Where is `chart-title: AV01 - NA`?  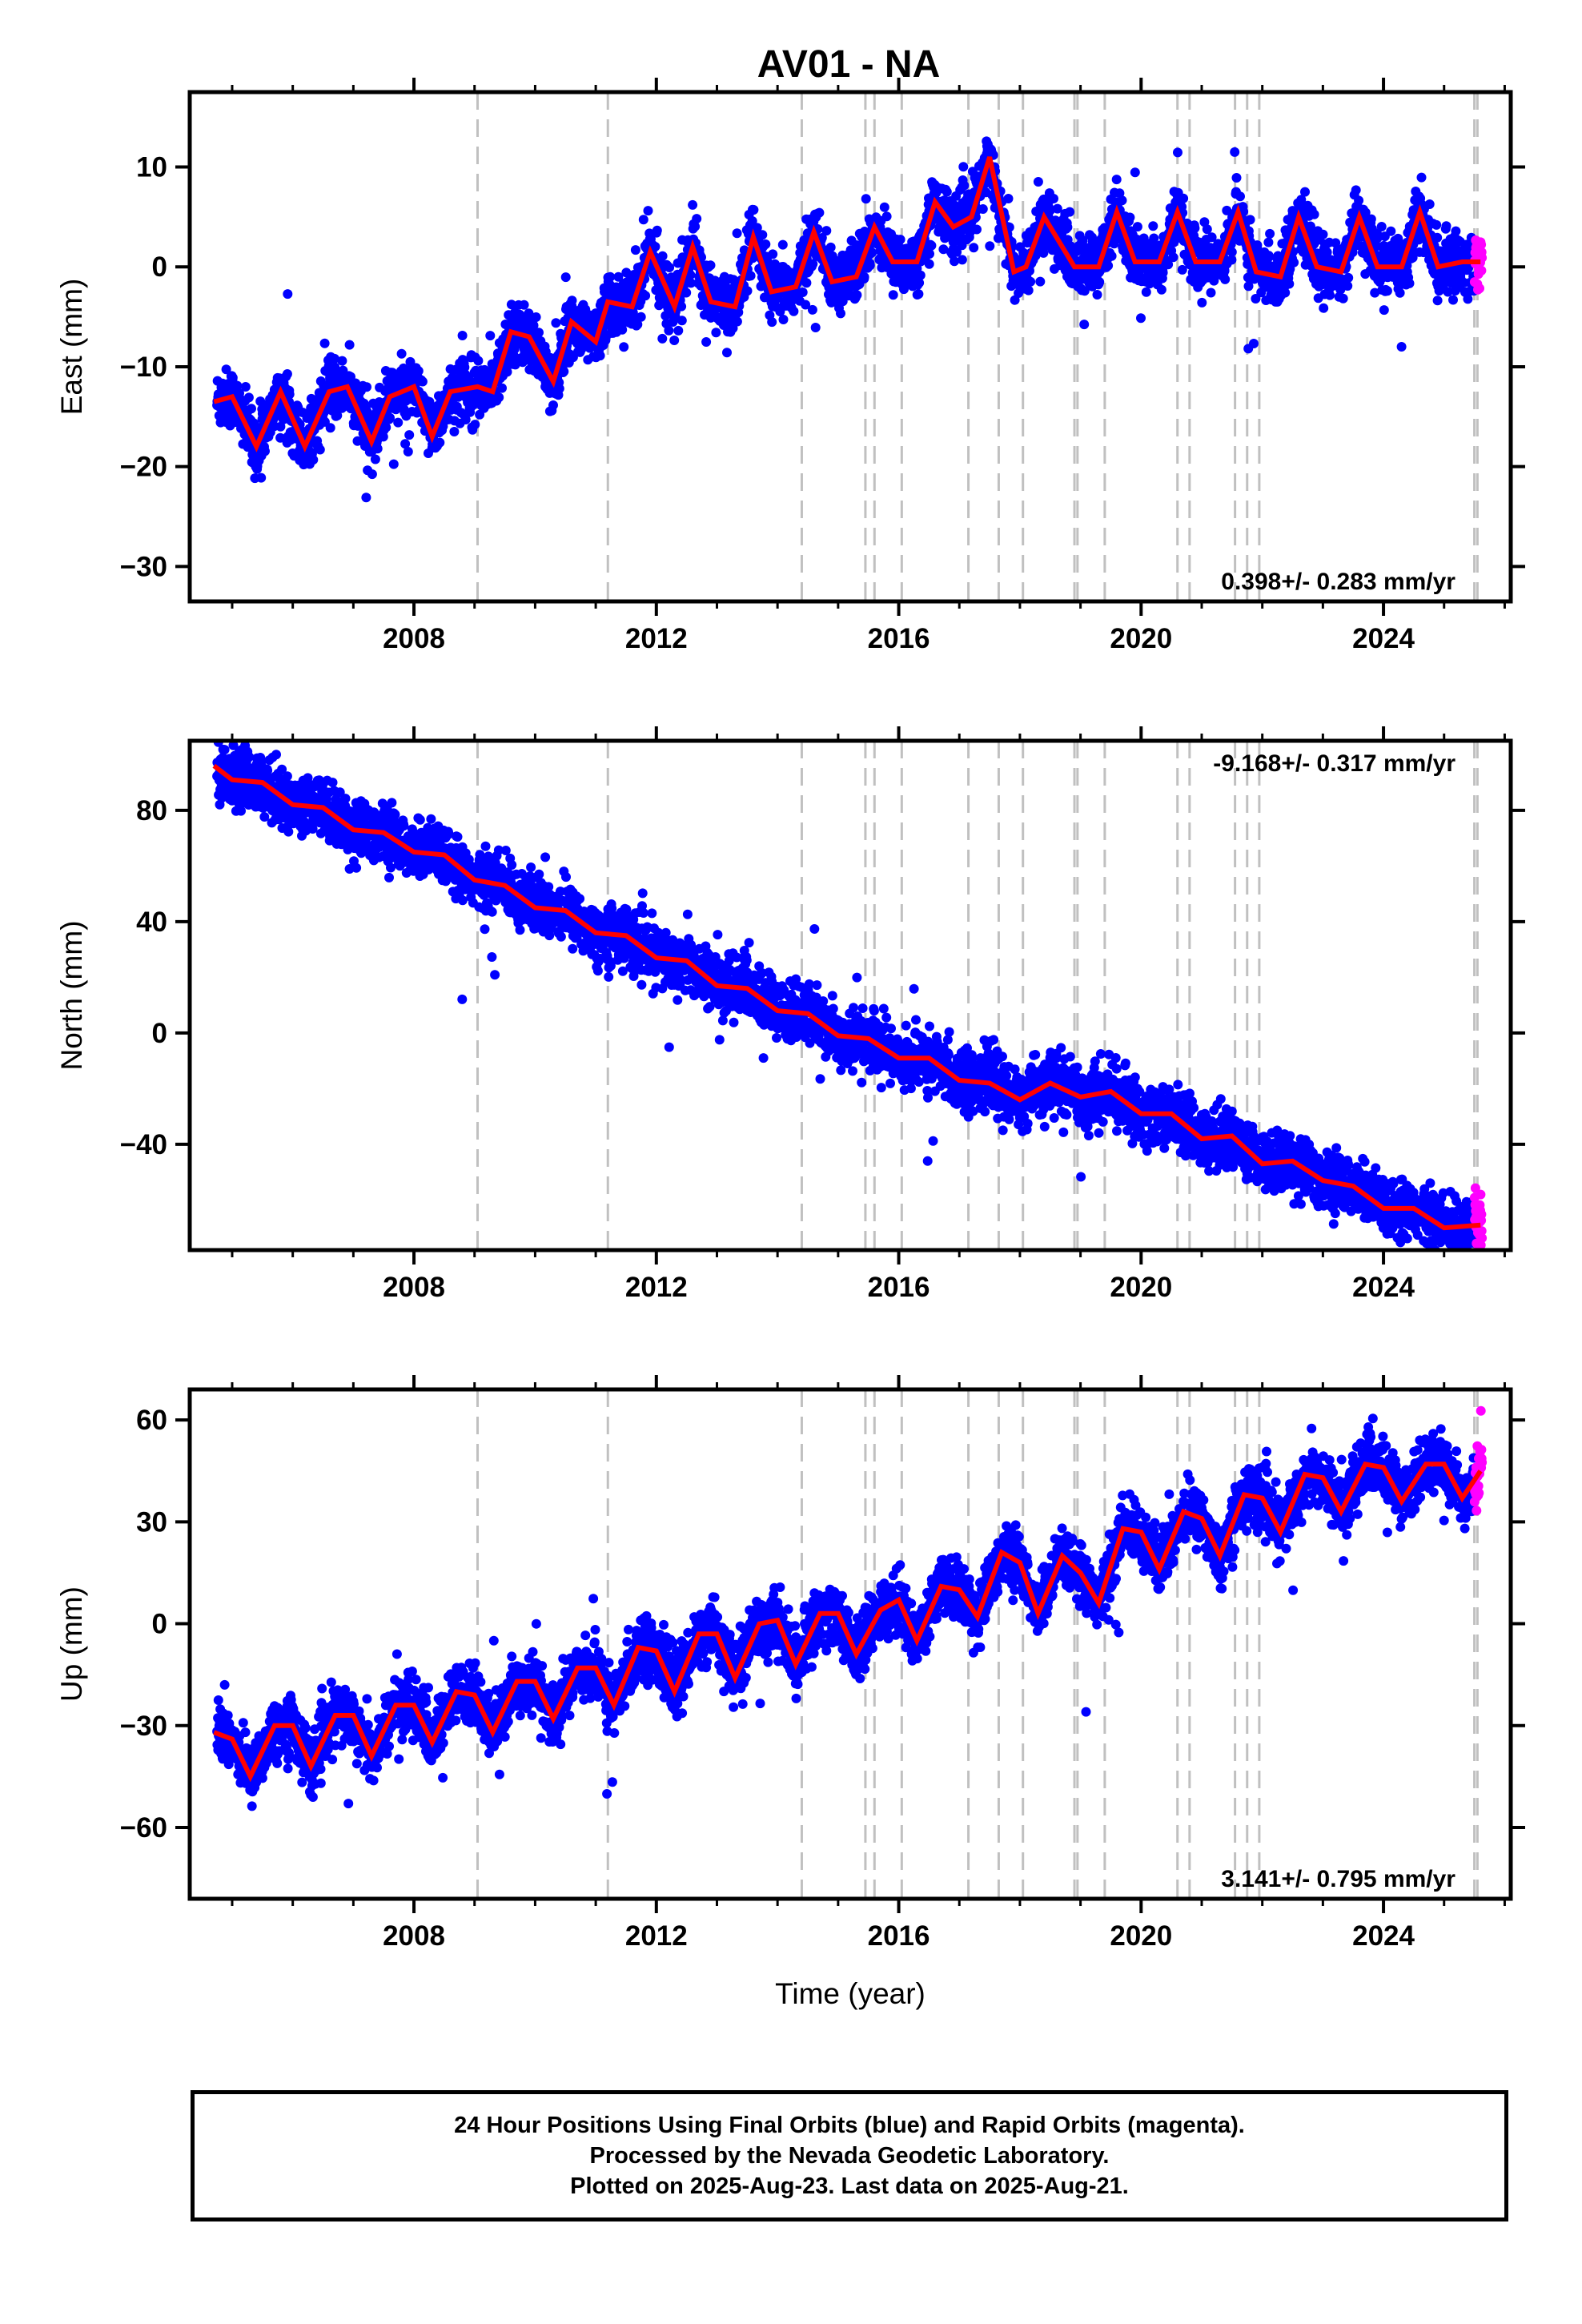
chart-title: AV01 - NA is located at coordinates (849, 64).